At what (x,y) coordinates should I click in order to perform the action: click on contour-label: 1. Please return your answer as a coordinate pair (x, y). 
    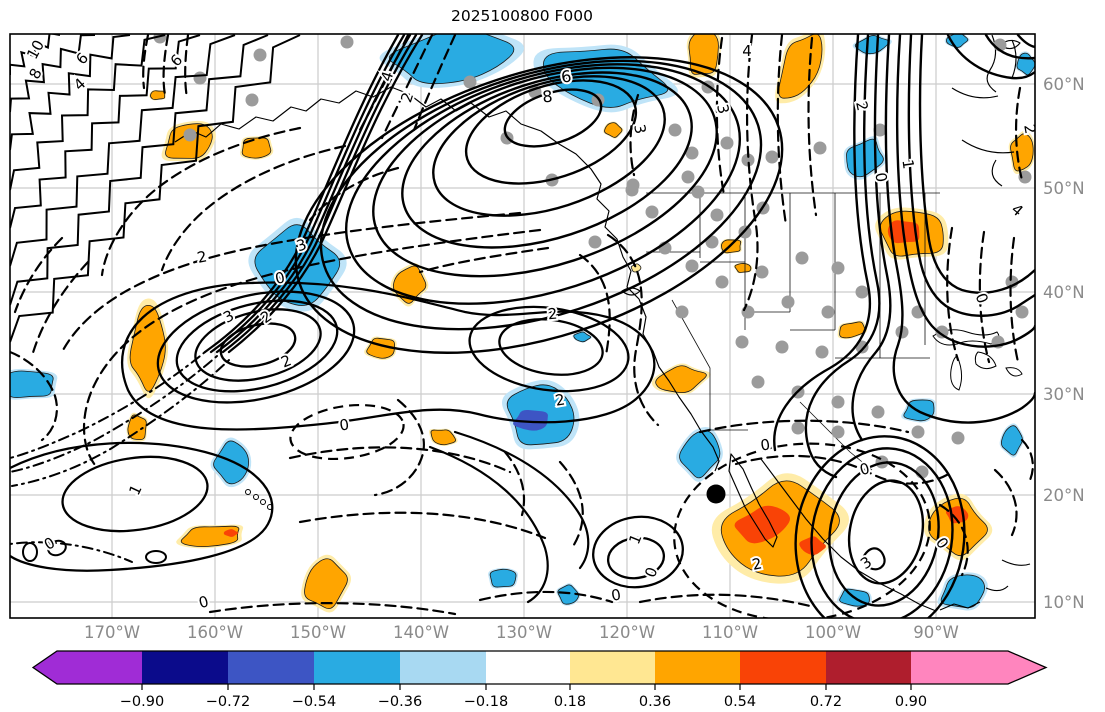
    Looking at the image, I should click on (635, 539).